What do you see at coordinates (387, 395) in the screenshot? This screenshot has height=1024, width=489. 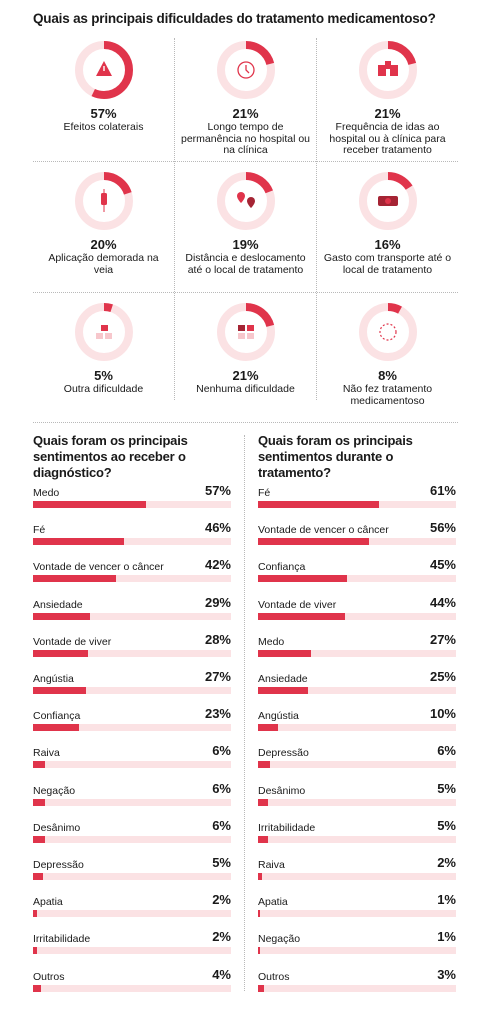 I see `difficulty-label: Não fez tratamento medicamentoso` at bounding box center [387, 395].